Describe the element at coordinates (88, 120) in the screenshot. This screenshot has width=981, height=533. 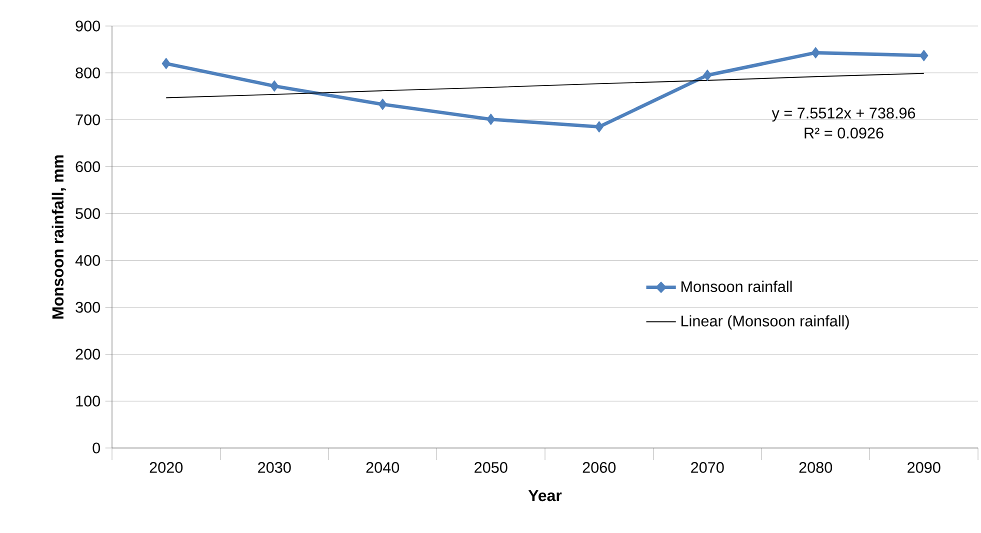
I see `y-tick-label: 700` at that location.